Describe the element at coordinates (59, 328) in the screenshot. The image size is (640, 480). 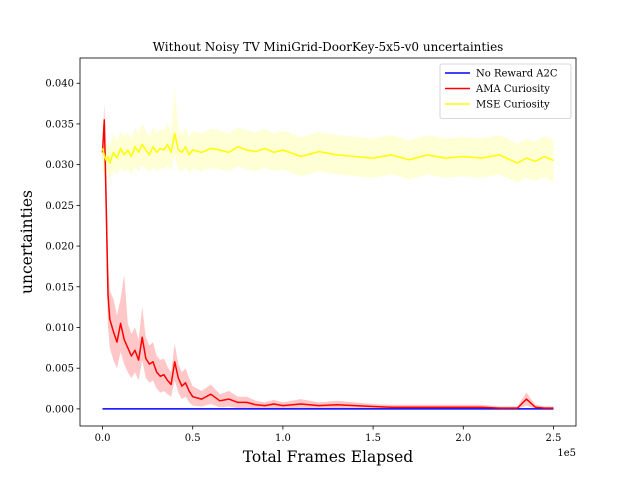
I see `y-tick-label: 0.010` at that location.